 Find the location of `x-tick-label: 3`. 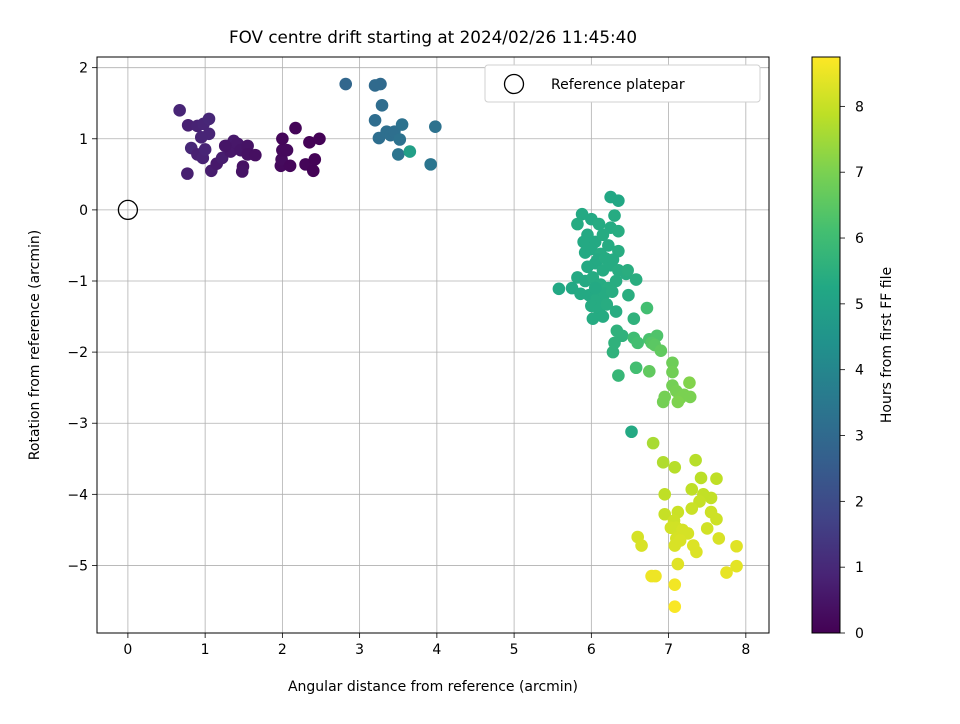

x-tick-label: 3 is located at coordinates (359, 650).